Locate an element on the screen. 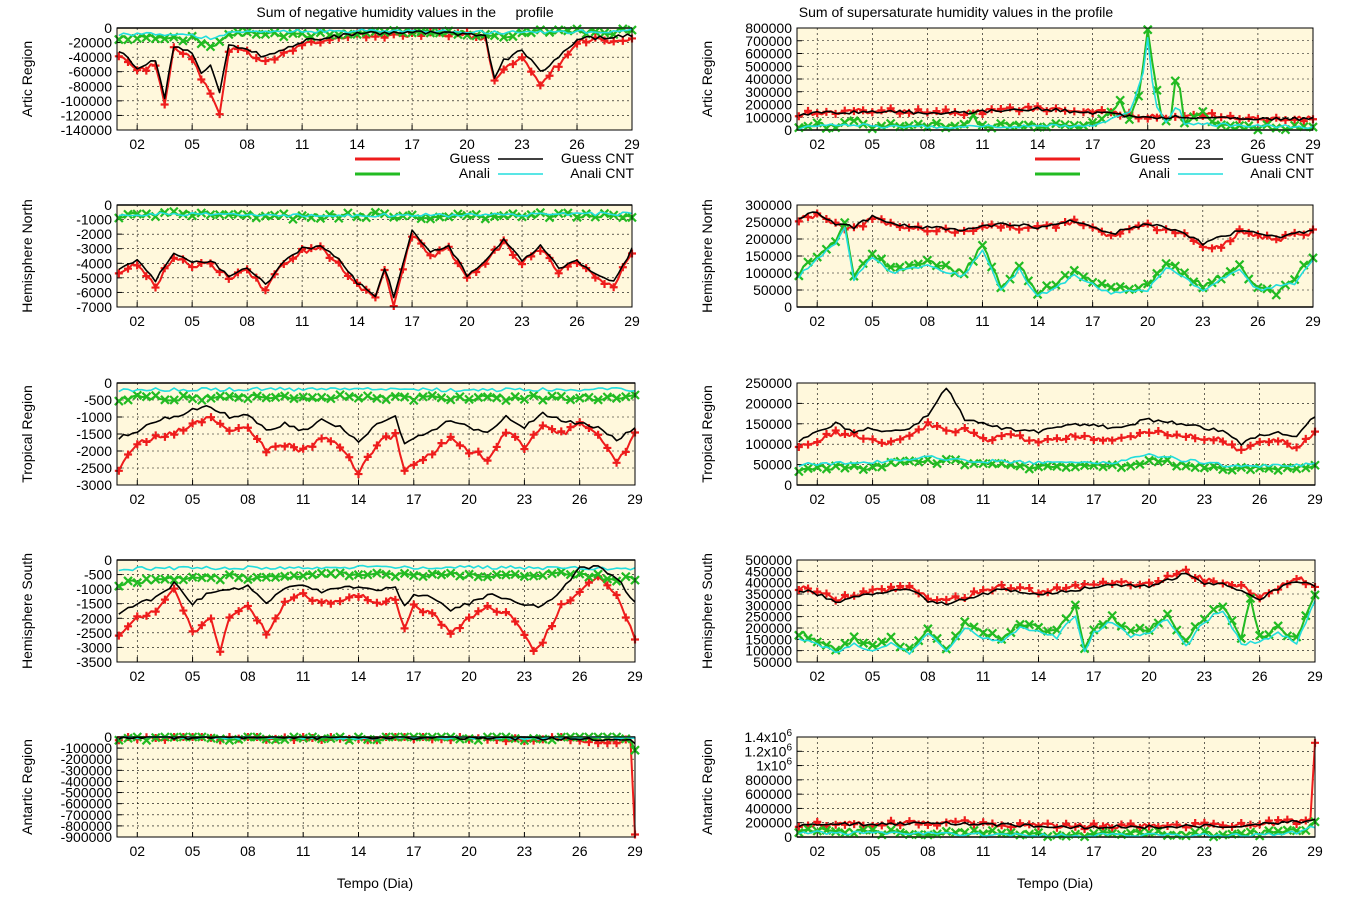 The width and height of the screenshot is (1360, 900). y-tick-label: -2500 is located at coordinates (94, 468).